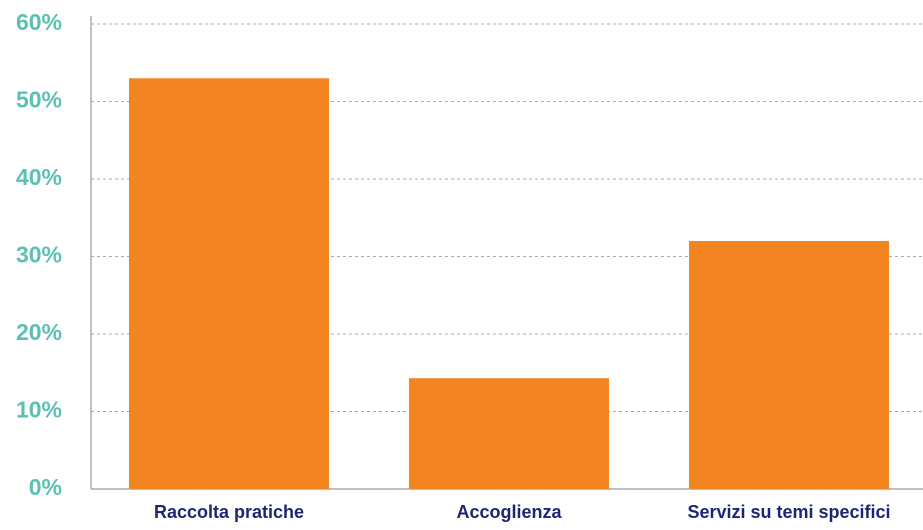 The width and height of the screenshot is (923, 530). Describe the element at coordinates (788, 512) in the screenshot. I see `x-tick-label: Servizi su temi specifici` at that location.